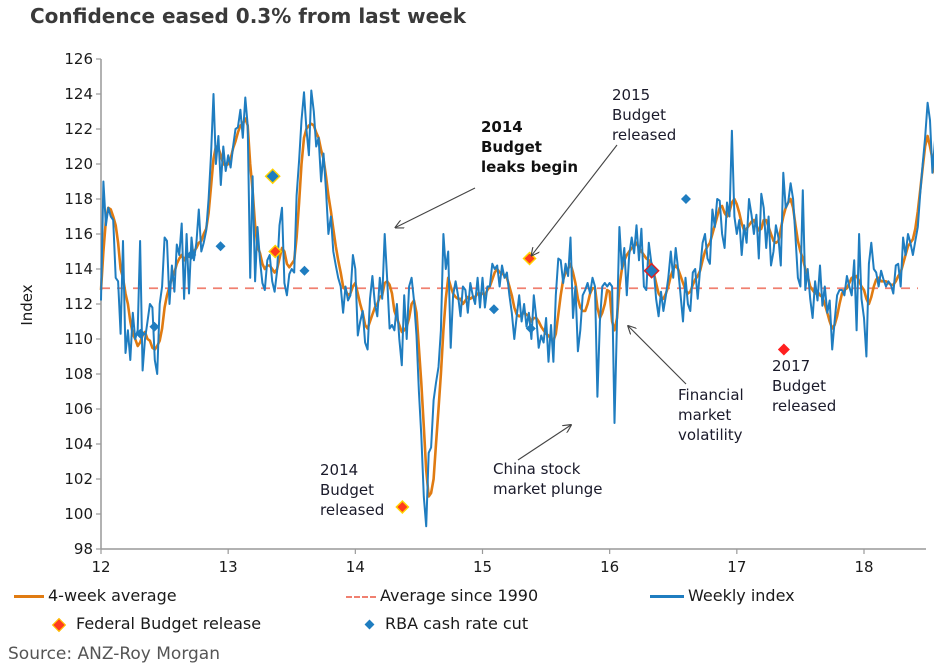 The height and width of the screenshot is (672, 934). I want to click on y-tick-label: 116, so click(78, 234).